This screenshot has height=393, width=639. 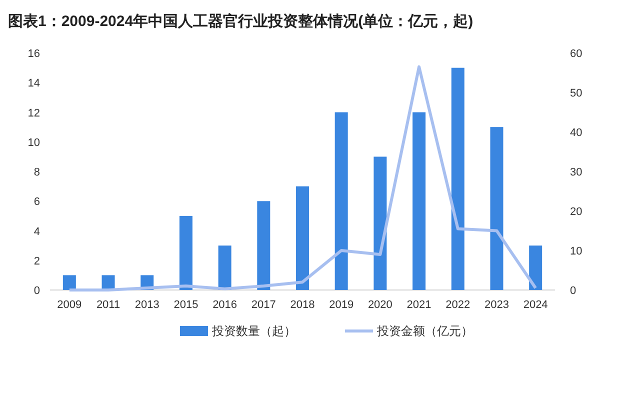 What do you see at coordinates (576, 54) in the screenshot?
I see `y2-tick-label: 60` at bounding box center [576, 54].